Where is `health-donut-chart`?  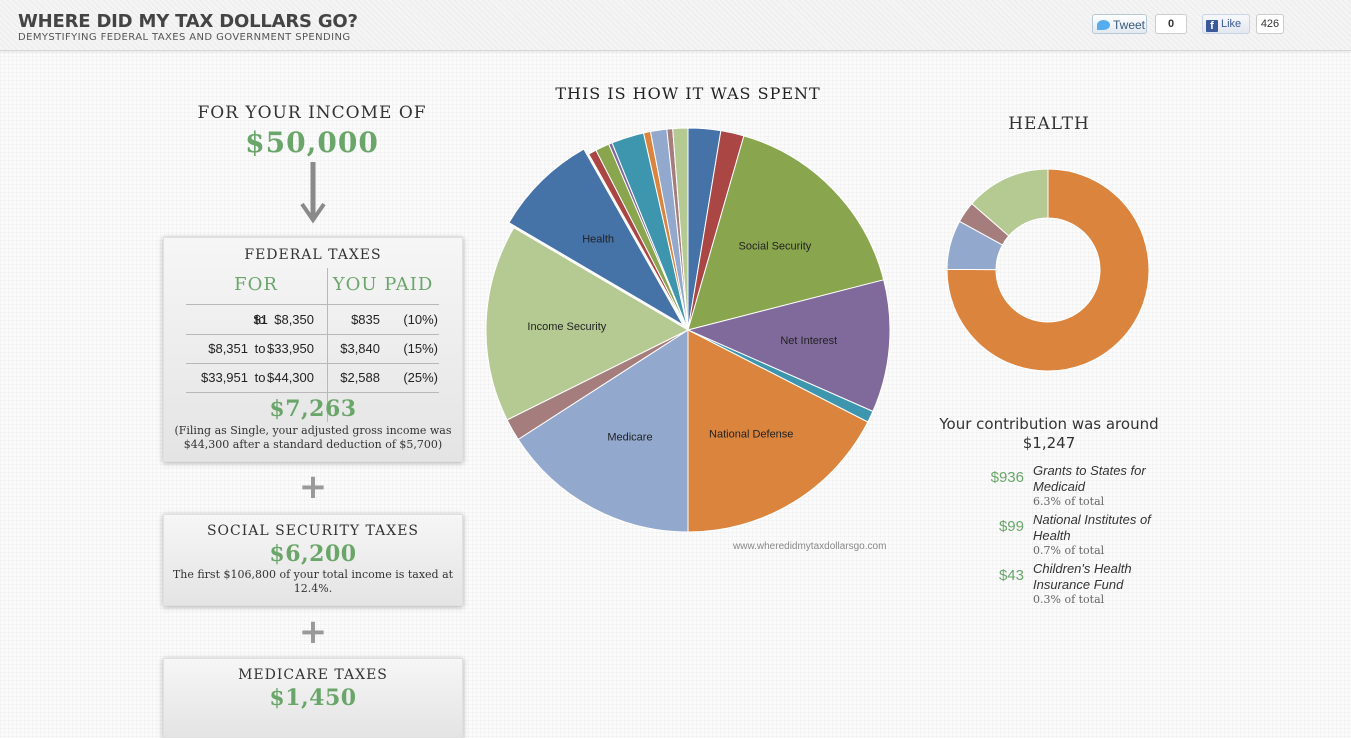 health-donut-chart is located at coordinates (1048, 270).